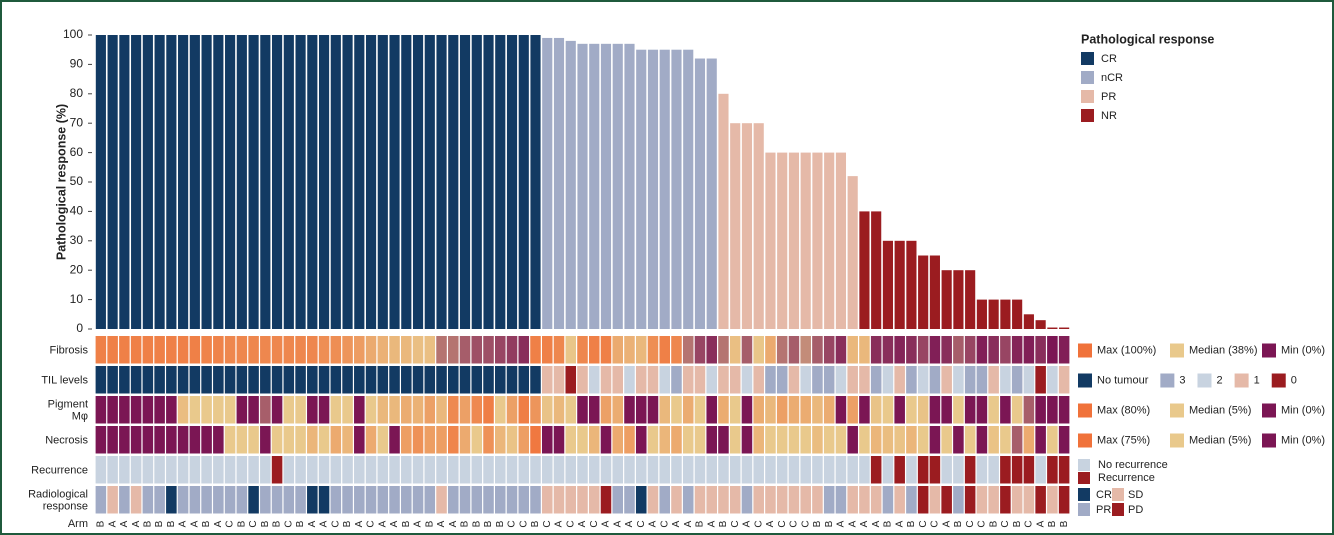 This screenshot has height=535, width=1334. Describe the element at coordinates (77, 269) in the screenshot. I see `y-tick-label: 20` at that location.